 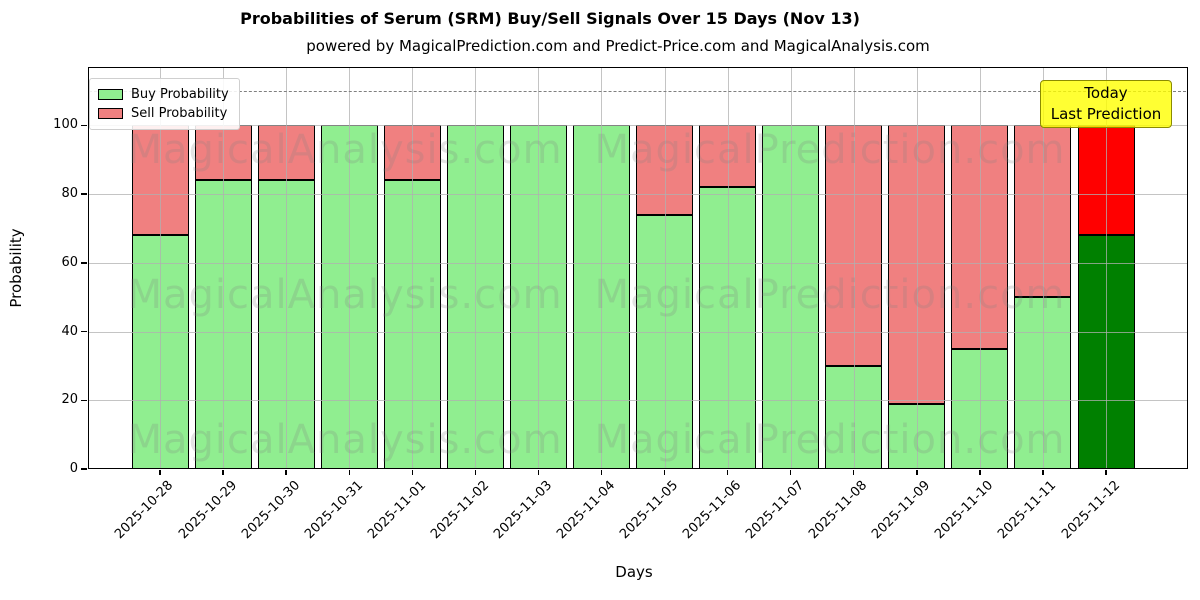 I want to click on y-tick-label: 0, so click(x=73, y=468).